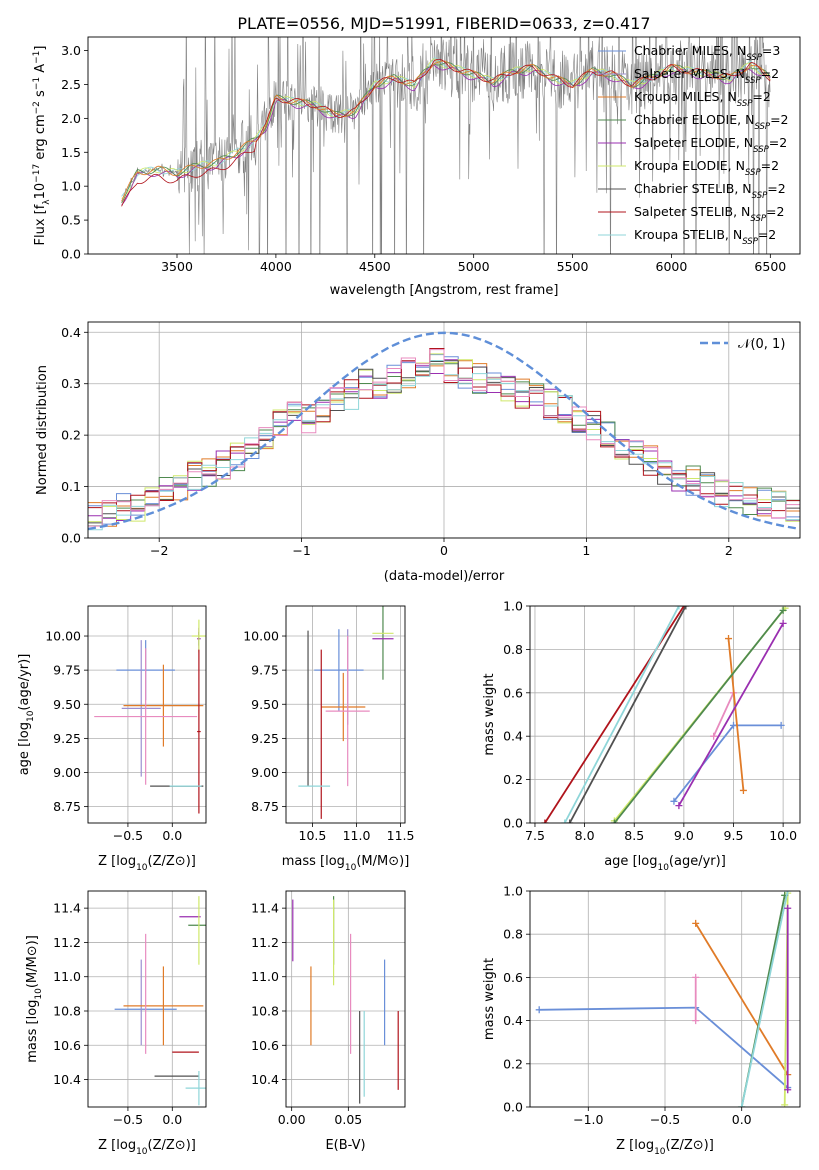  Describe the element at coordinates (710, 145) in the screenshot. I see `legend-label: Salpeter ELODIE, NSSP=2` at that location.